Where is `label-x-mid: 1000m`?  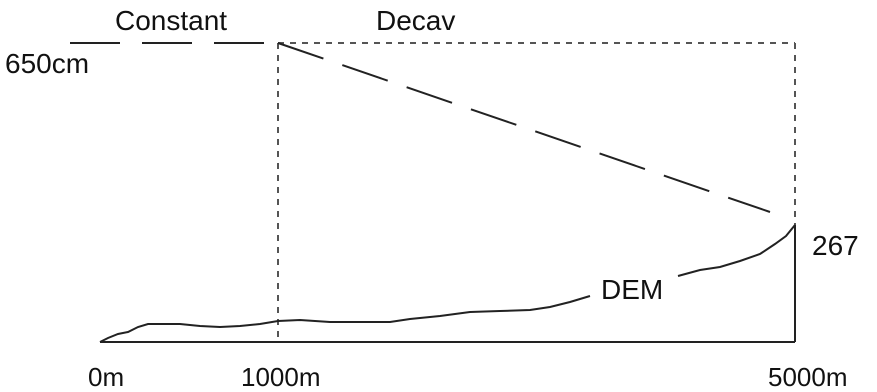
label-x-mid: 1000m is located at coordinates (281, 377).